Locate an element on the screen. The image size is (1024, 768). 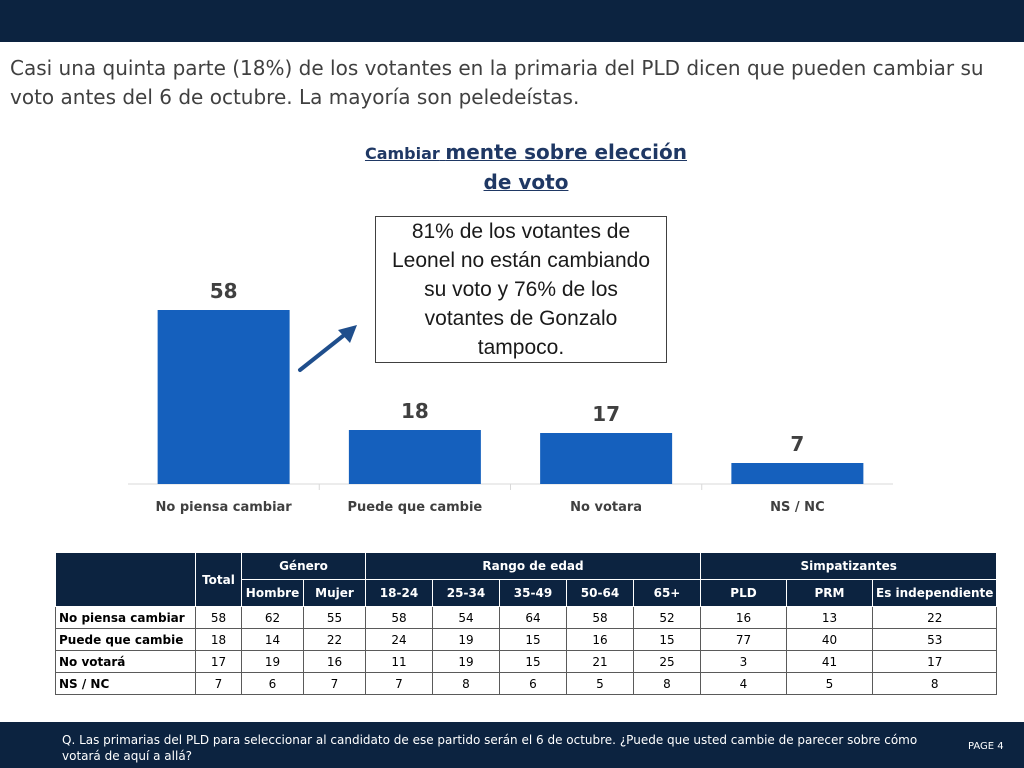
table-cell: 4 is located at coordinates (743, 683).